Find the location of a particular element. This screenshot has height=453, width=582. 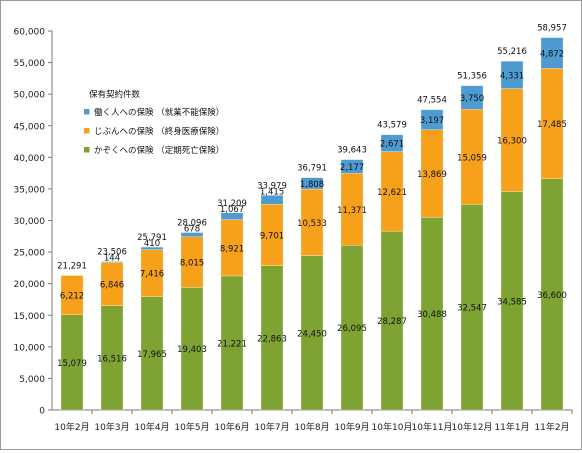

total-label: 21,291 is located at coordinates (72, 267).